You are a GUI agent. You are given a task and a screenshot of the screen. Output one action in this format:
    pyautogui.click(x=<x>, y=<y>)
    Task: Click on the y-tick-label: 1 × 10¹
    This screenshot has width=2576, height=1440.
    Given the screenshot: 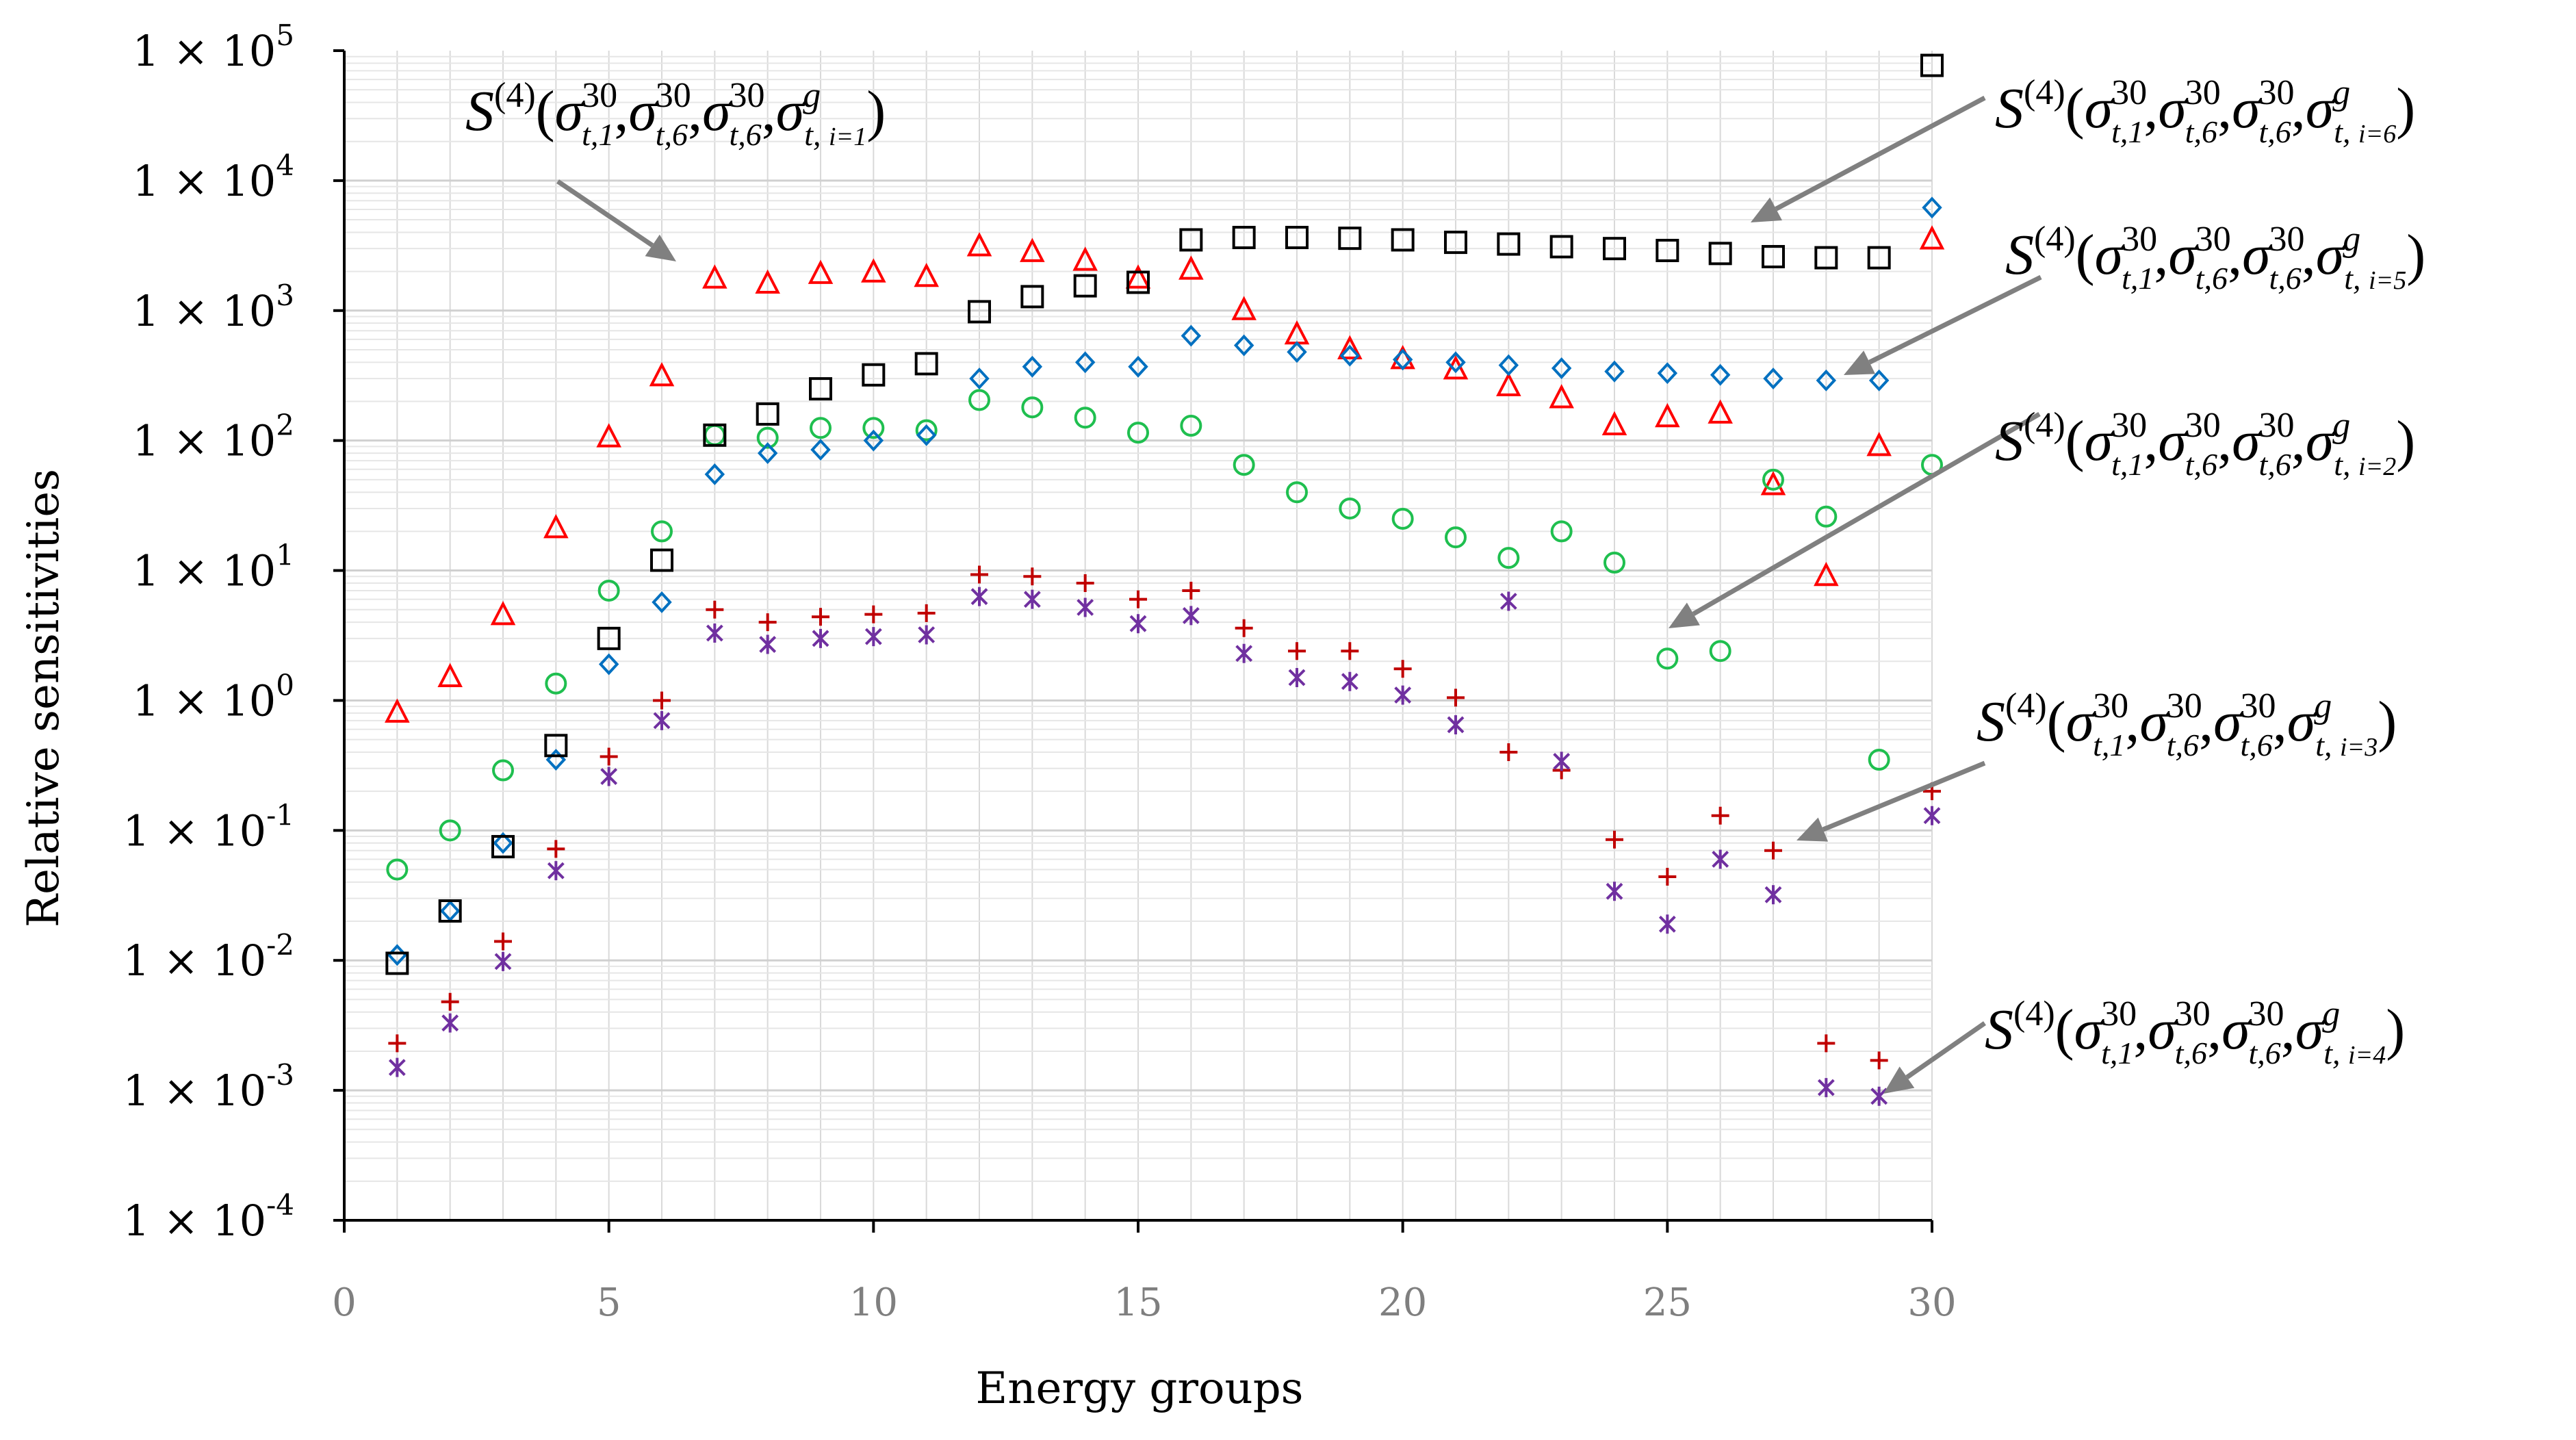 What is the action you would take?
    pyautogui.click(x=213, y=567)
    